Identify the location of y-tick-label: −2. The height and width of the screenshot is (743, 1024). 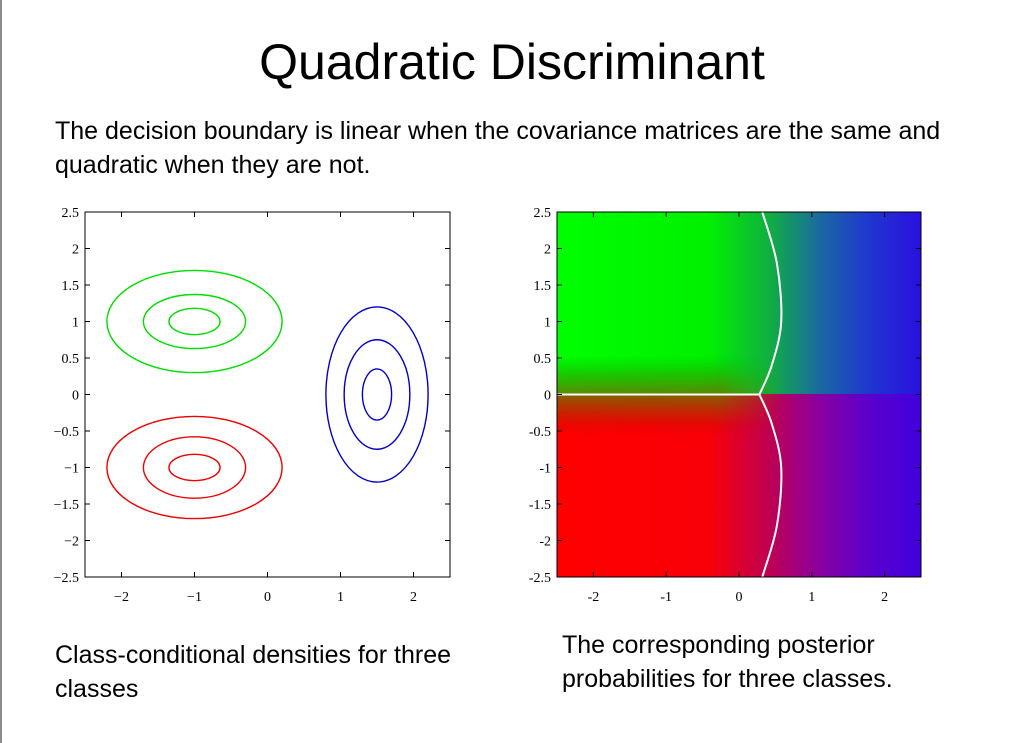
(71, 542).